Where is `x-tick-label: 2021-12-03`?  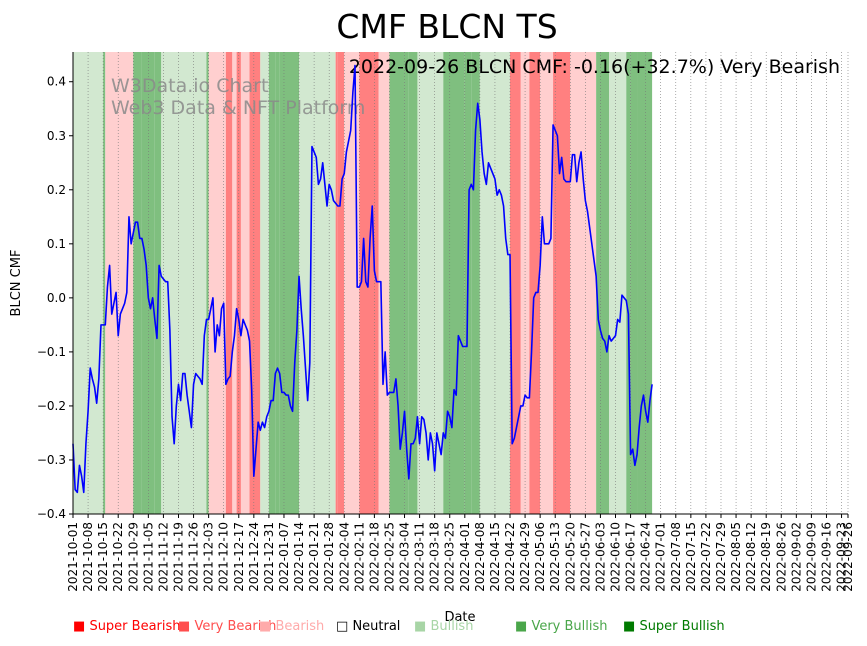
x-tick-label: 2021-12-03 is located at coordinates (209, 557).